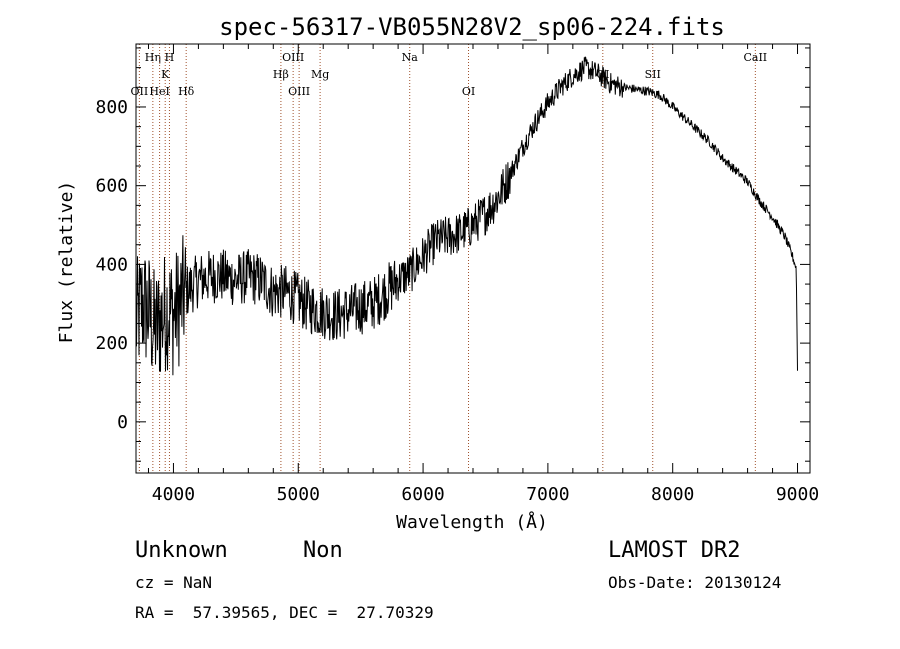  I want to click on survey-name: LAMOST DR2, so click(674, 550).